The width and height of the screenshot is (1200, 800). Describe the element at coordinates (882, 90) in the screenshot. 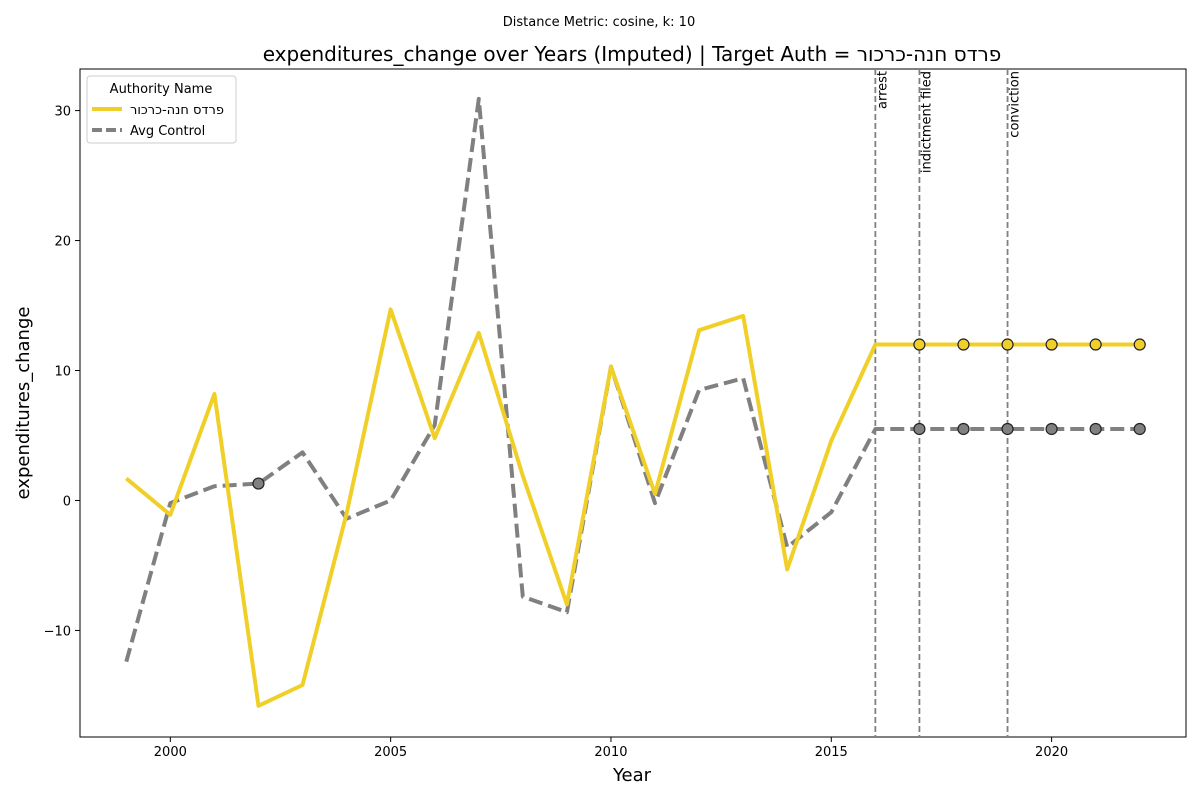

I see `event-label: arrest` at that location.